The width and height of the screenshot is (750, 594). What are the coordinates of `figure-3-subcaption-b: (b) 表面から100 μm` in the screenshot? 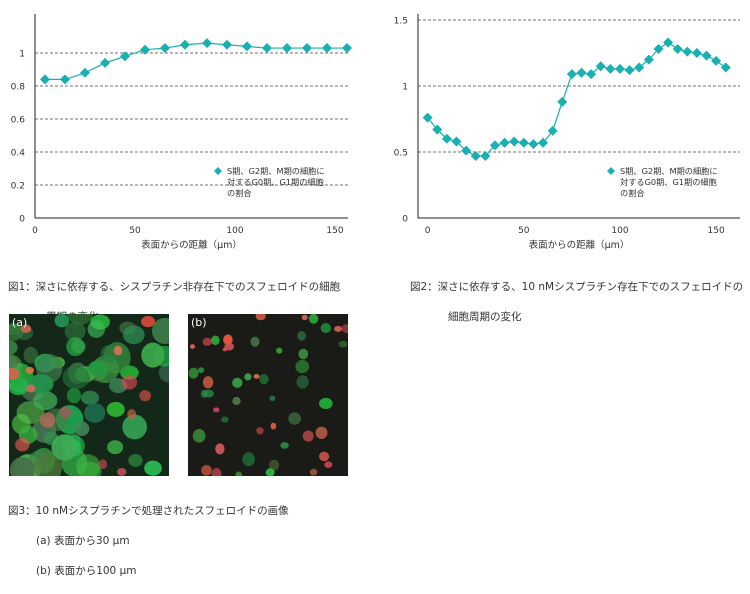 It's located at (86, 571).